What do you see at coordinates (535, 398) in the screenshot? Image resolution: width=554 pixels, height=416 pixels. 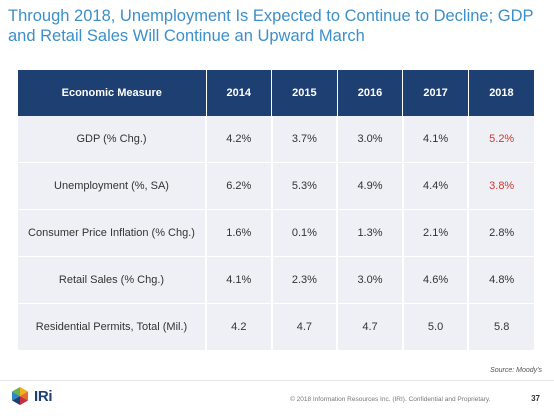 I see `page-number: 37` at bounding box center [535, 398].